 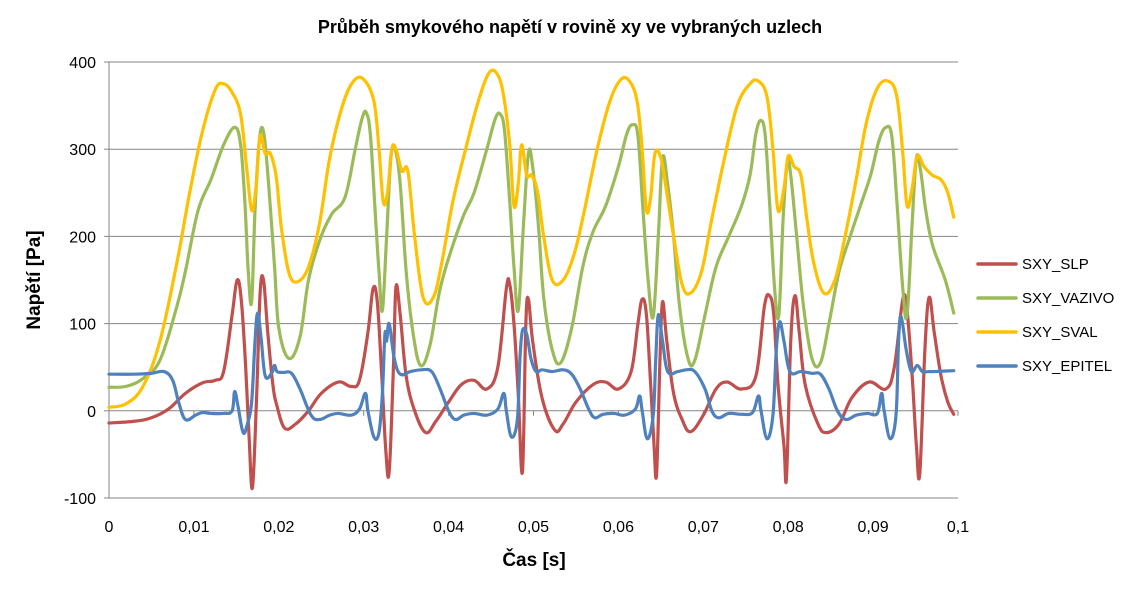 What do you see at coordinates (278, 527) in the screenshot?
I see `x-tick-label: 0,02` at bounding box center [278, 527].